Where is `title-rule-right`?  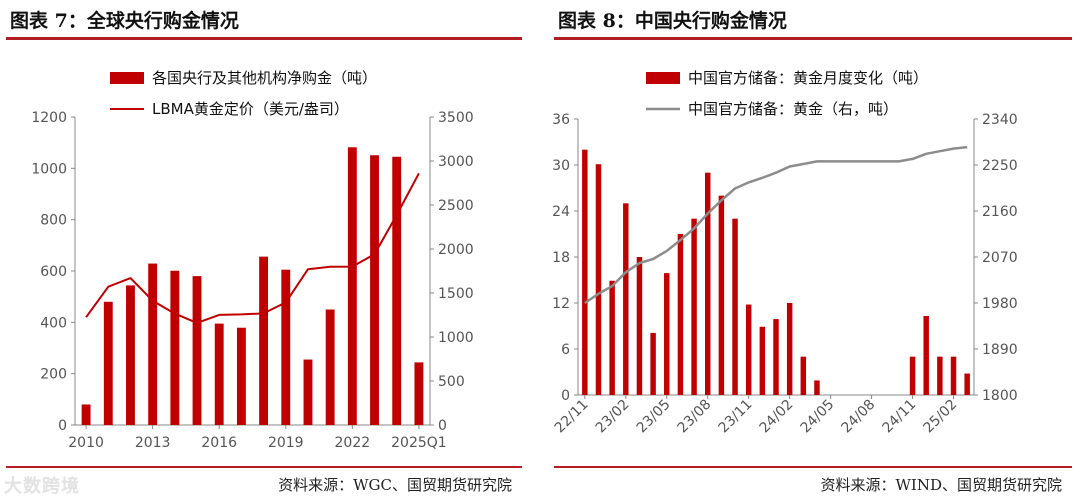 title-rule-right is located at coordinates (813, 38).